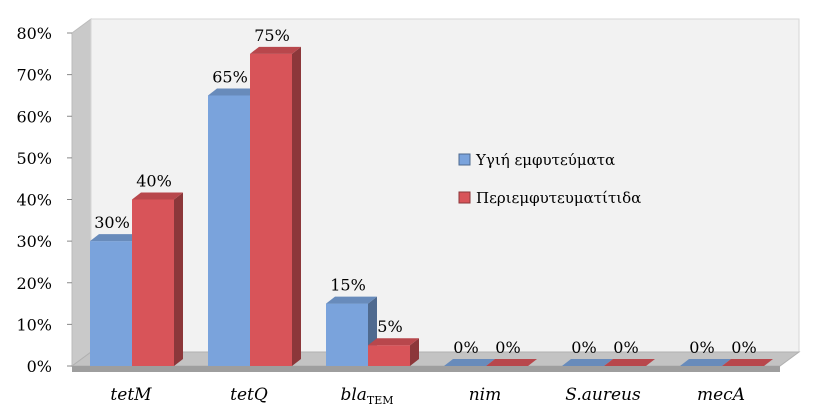 This screenshot has width=815, height=420. I want to click on legend-label: Περιεμφυτευματίτιδα, so click(558, 198).